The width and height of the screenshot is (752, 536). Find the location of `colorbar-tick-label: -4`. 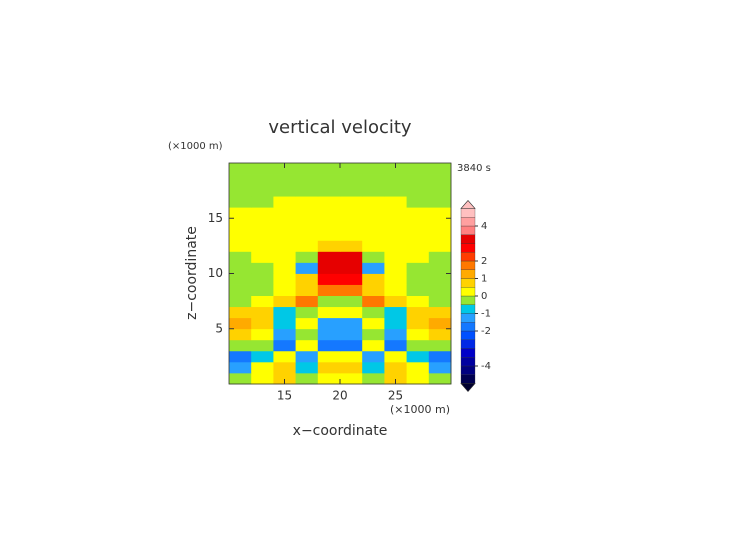

colorbar-tick-label: -4 is located at coordinates (486, 366).